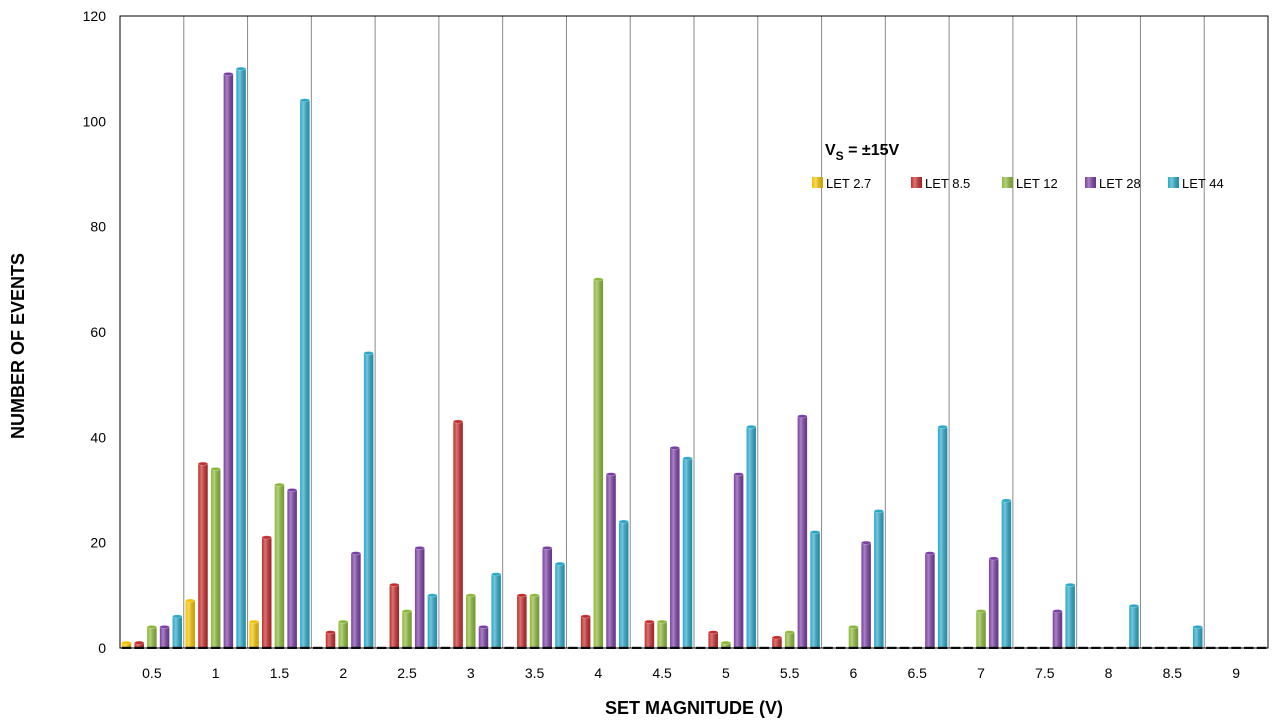 This screenshot has width=1272, height=726. Describe the element at coordinates (1045, 673) in the screenshot. I see `x-tick-label: 7.5` at that location.